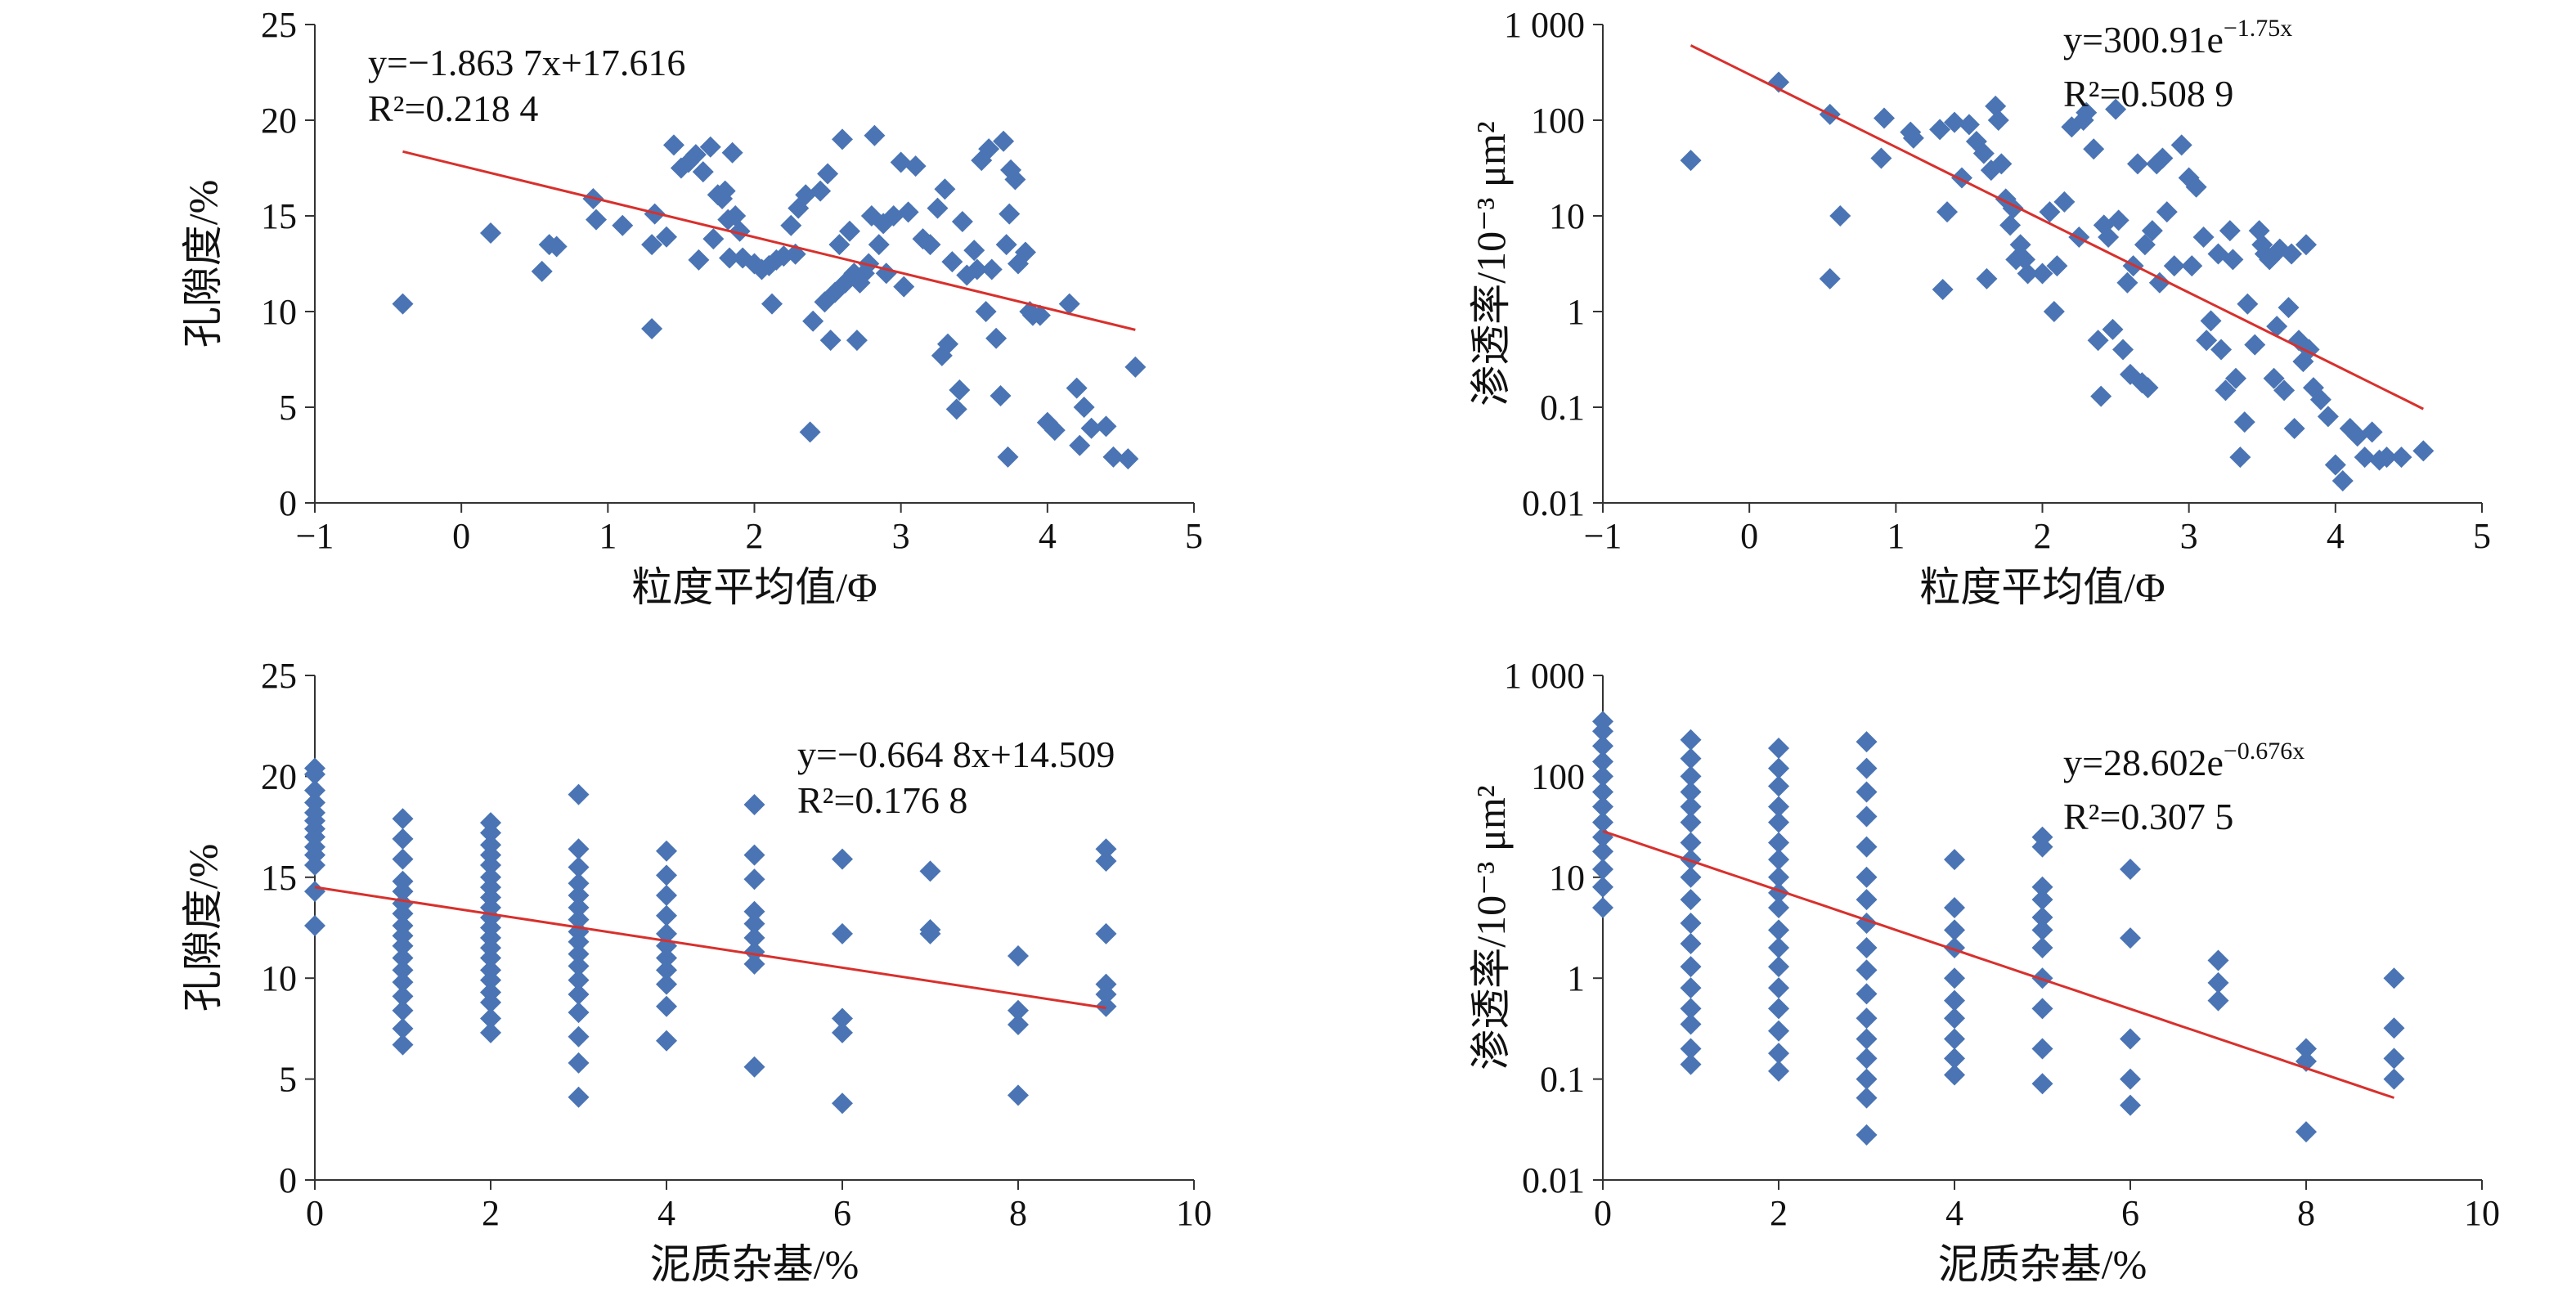  Describe the element at coordinates (1553, 503) in the screenshot. I see `y-tick-label: 0.01` at that location.